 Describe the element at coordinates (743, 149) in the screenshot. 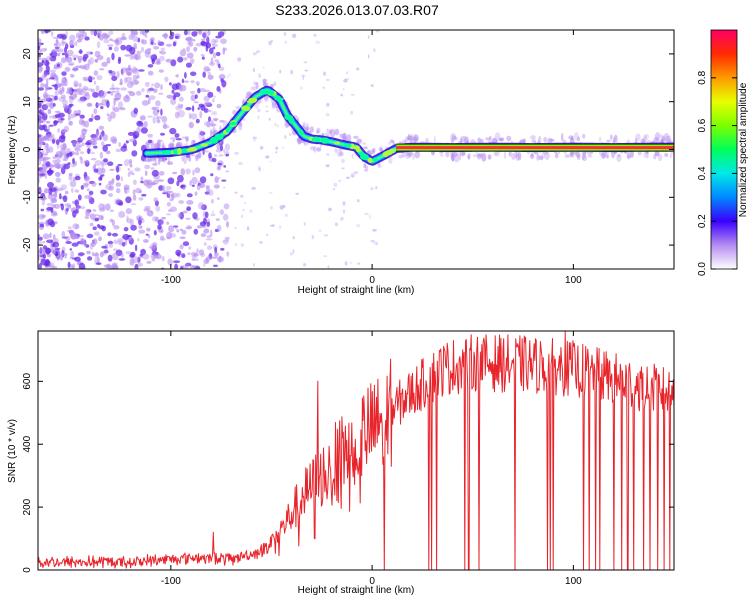

I see `colorbar-label: Normalized spectral amplitude` at that location.